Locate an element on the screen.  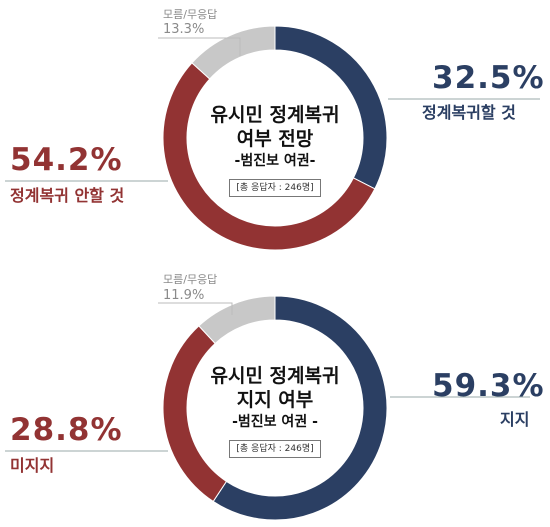
slice-name-unknown-1: 모름/무응답 is located at coordinates (190, 14).